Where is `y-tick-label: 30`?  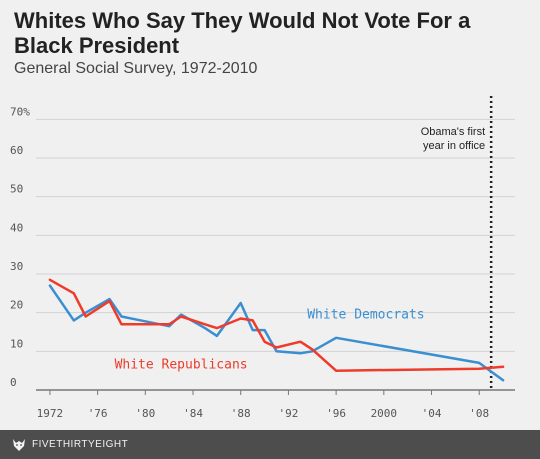 y-tick-label: 30 is located at coordinates (16, 266).